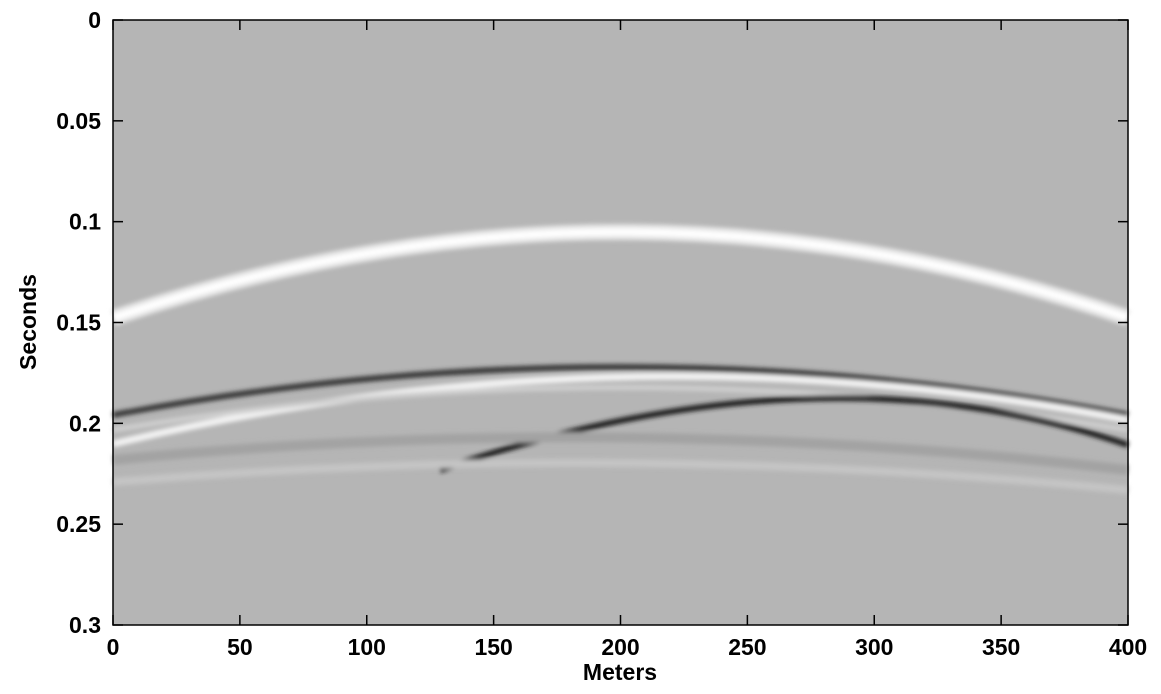 This screenshot has height=694, width=1161. I want to click on x-axis-label: Meters, so click(620, 672).